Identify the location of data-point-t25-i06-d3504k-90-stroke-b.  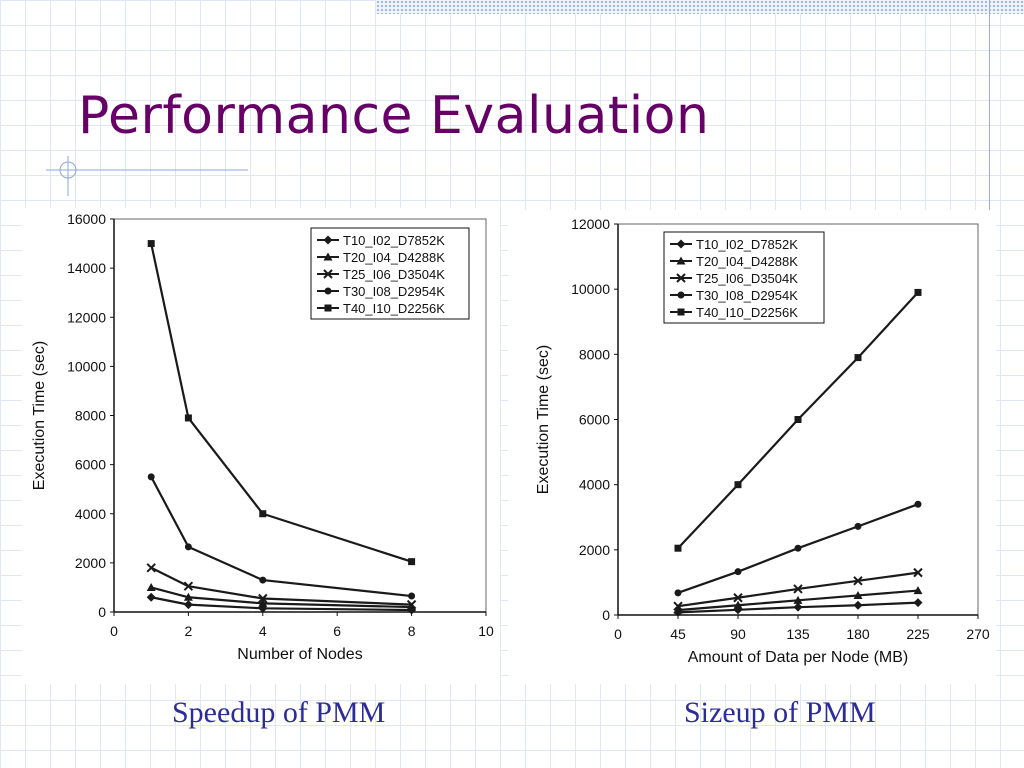
(738, 598).